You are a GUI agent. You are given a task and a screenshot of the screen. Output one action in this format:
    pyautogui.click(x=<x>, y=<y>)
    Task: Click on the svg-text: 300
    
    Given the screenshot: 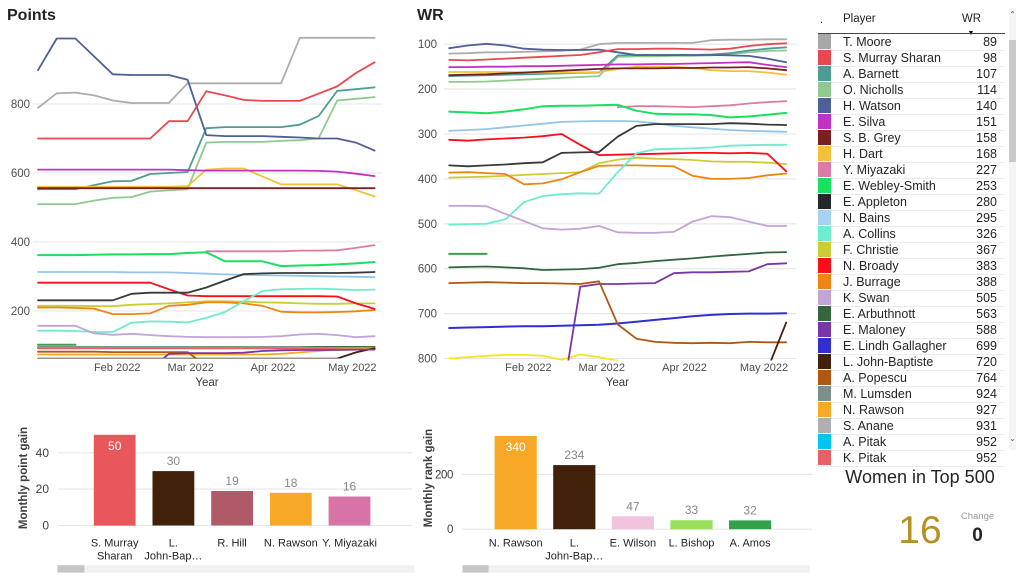 What is the action you would take?
    pyautogui.click(x=427, y=135)
    